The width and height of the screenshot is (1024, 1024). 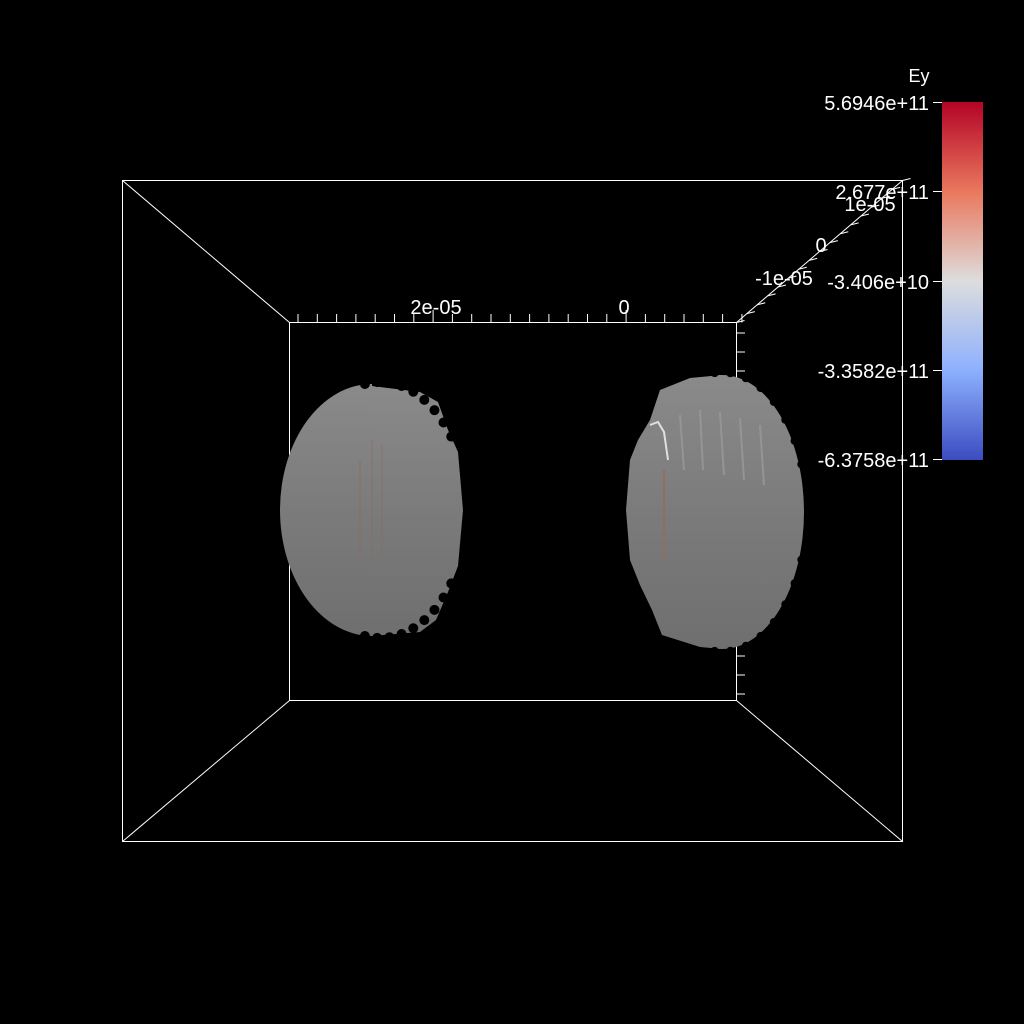 What do you see at coordinates (869, 205) in the screenshot?
I see `depth-axis-label-1e-05: 1e-05` at bounding box center [869, 205].